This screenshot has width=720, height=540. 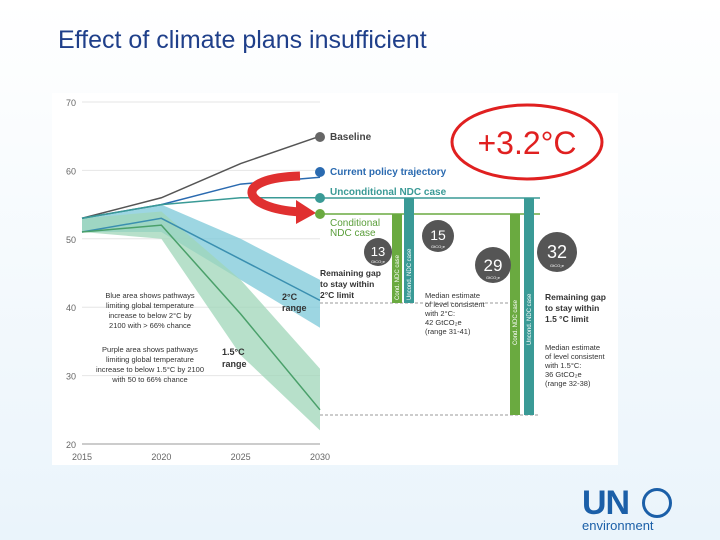 What do you see at coordinates (351, 137) in the screenshot?
I see `label-baseline: Baseline` at bounding box center [351, 137].